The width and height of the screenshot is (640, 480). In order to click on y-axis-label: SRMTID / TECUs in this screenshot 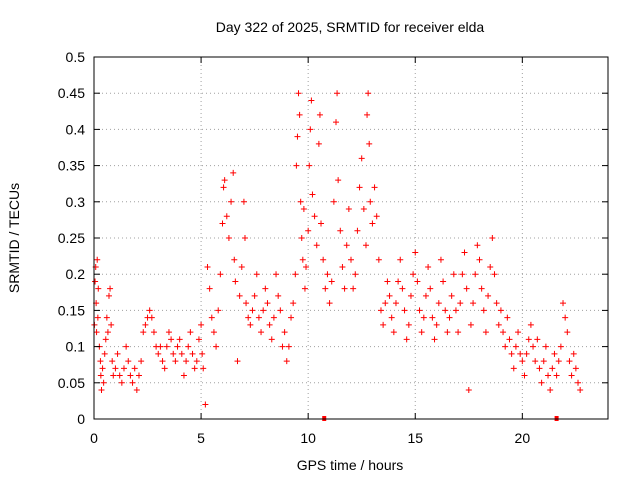, I will do `click(14, 238)`.